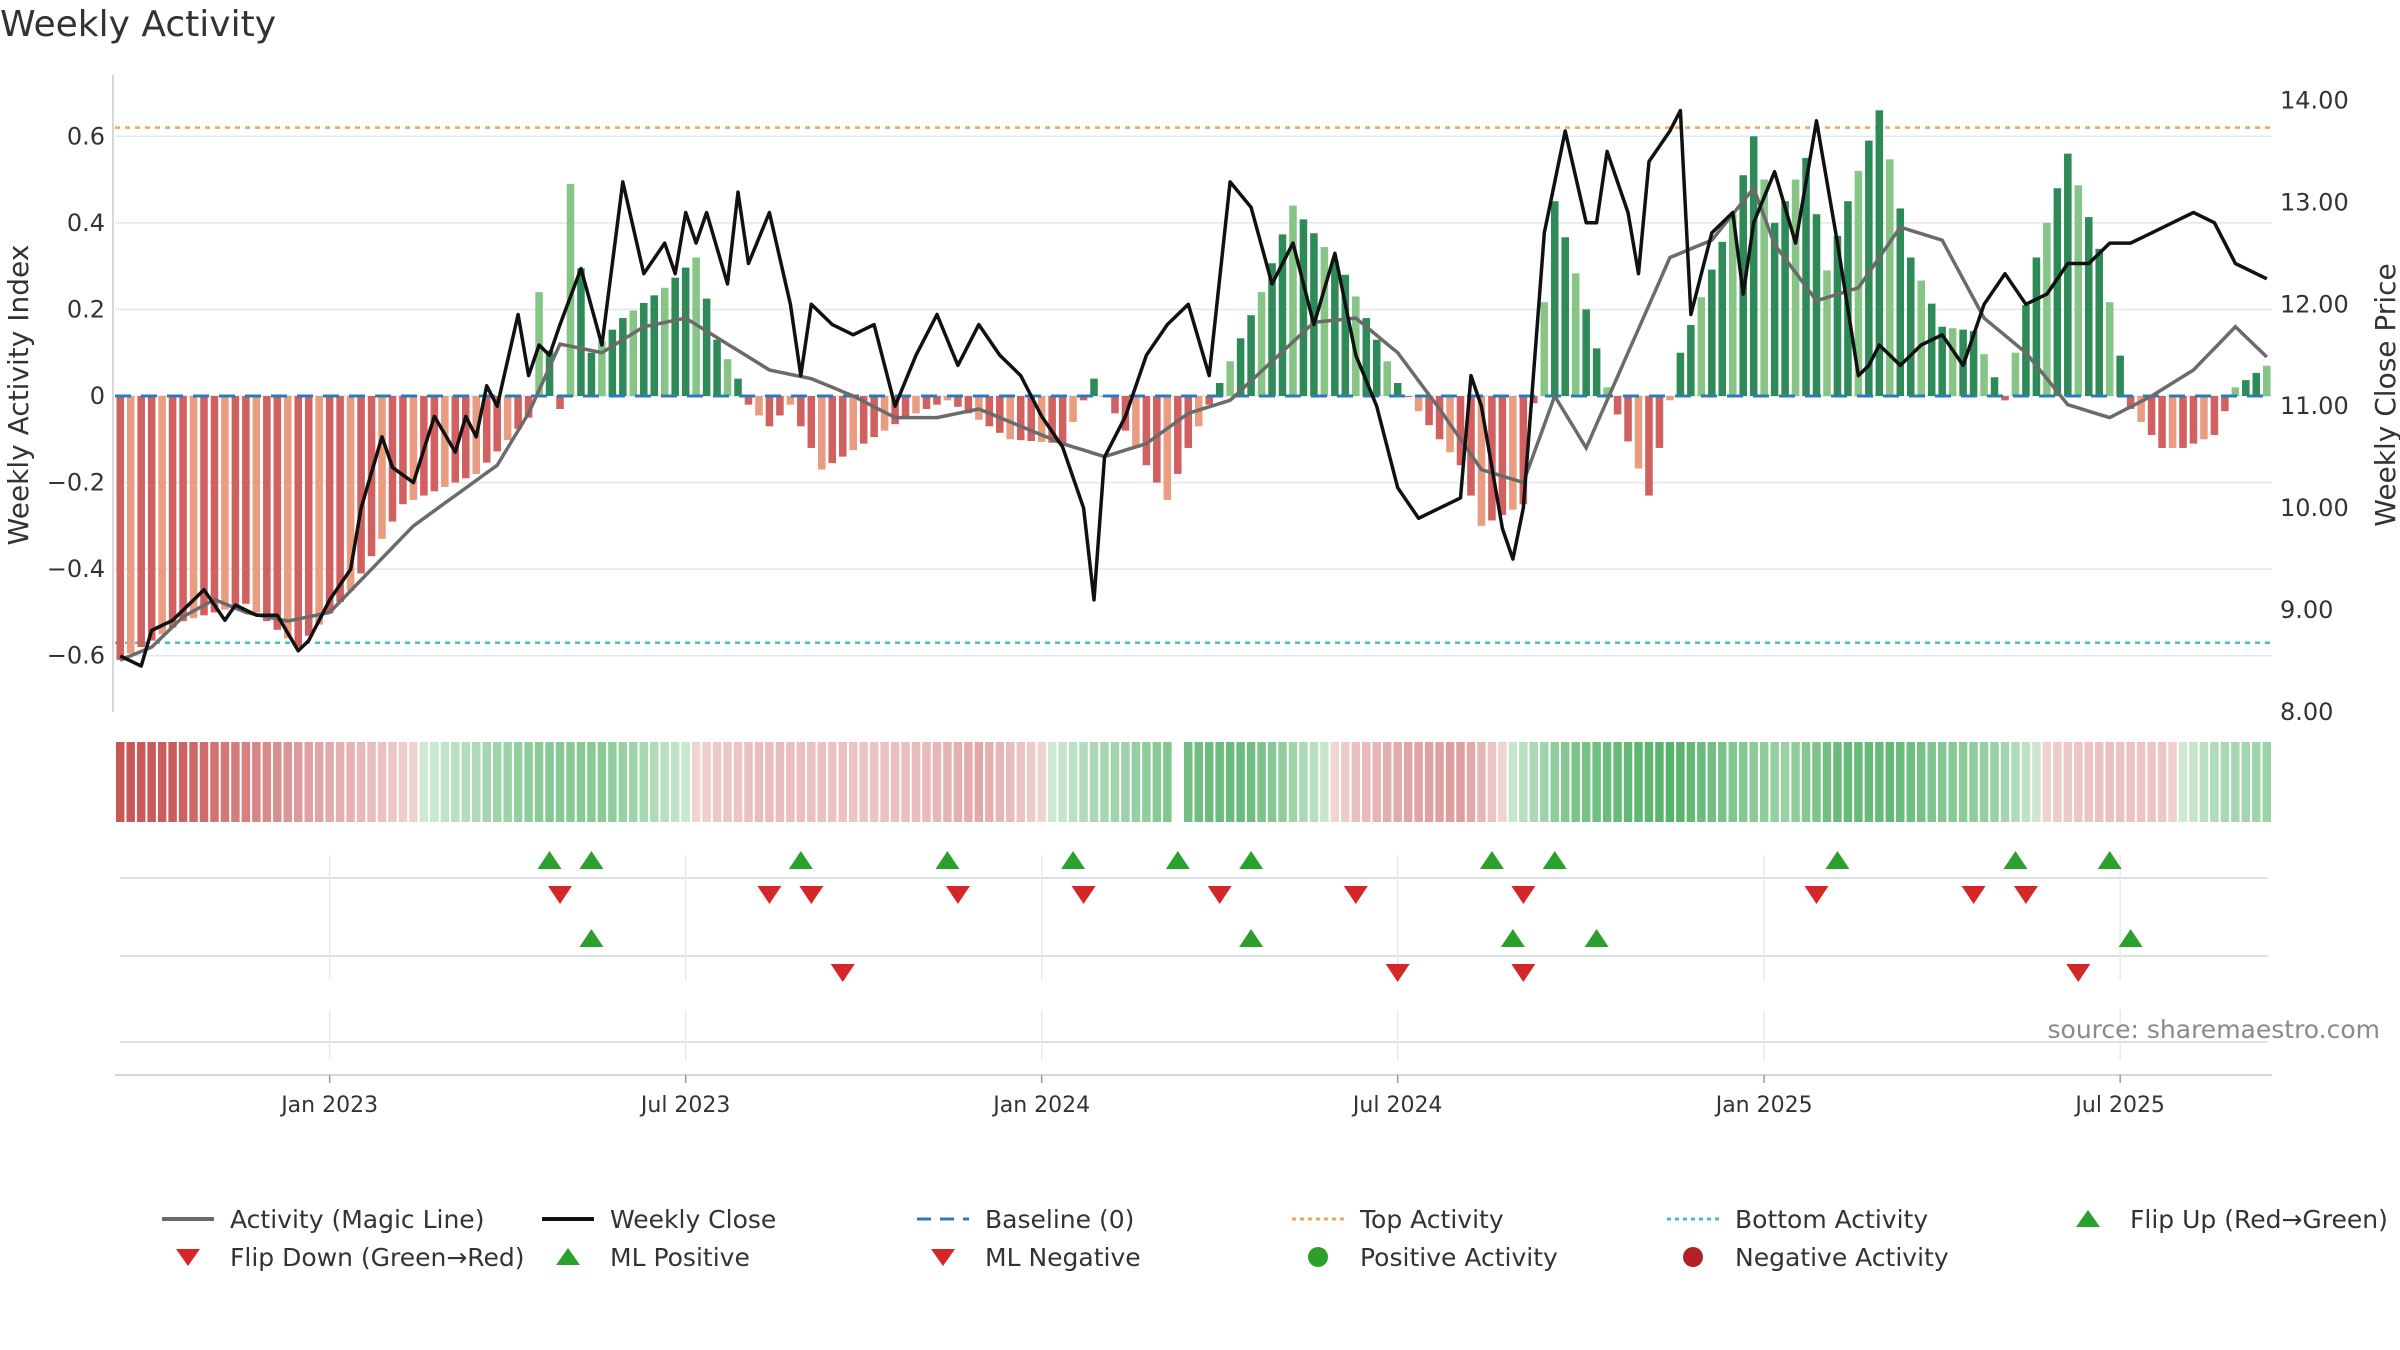 The height and width of the screenshot is (1350, 2400). I want to click on y-left-axis-title: Weekly Activity Index, so click(18, 395).